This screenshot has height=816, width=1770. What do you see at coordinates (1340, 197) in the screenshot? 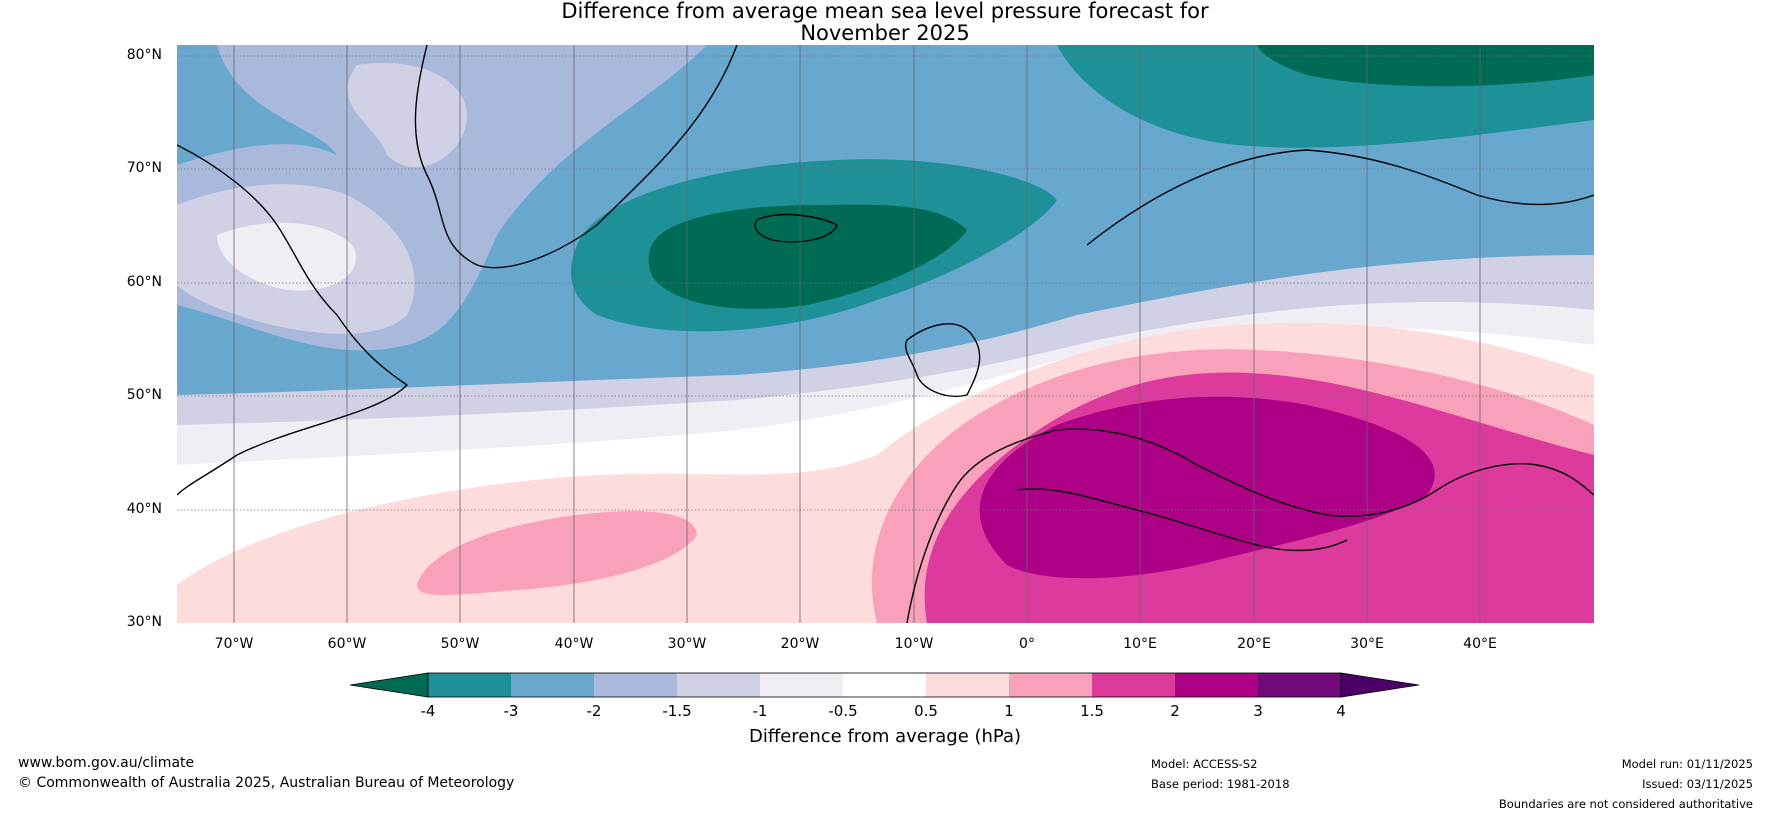
I see `scandinavia-coast` at bounding box center [1340, 197].